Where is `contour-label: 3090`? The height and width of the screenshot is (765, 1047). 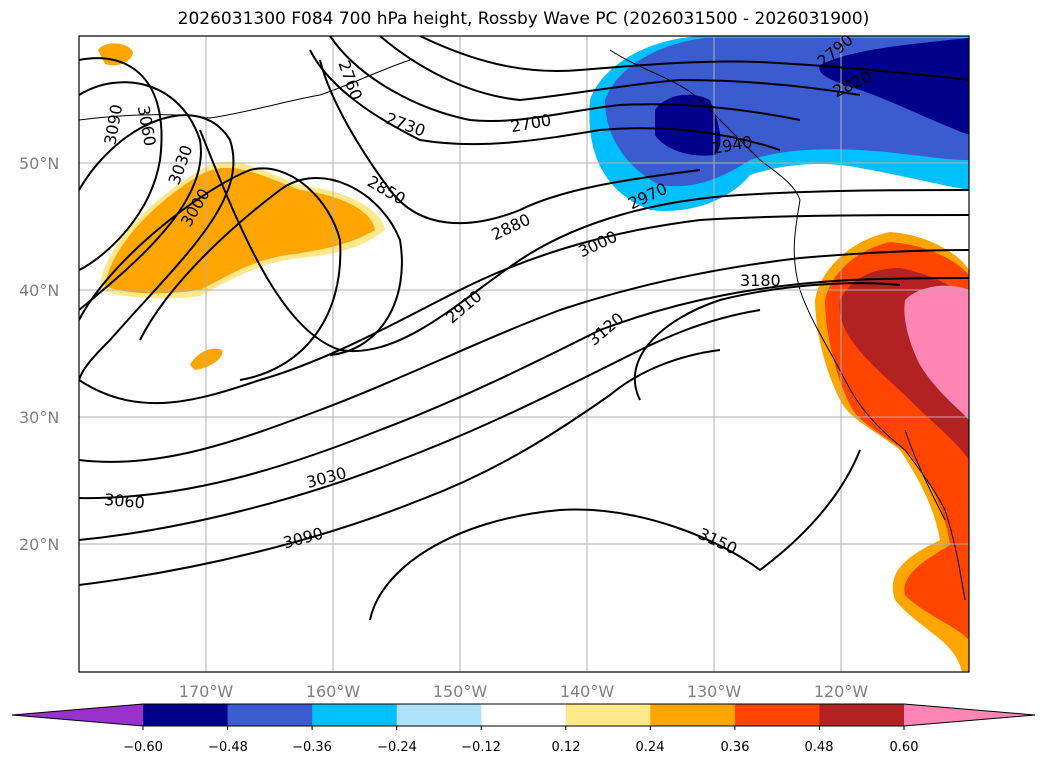 contour-label: 3090 is located at coordinates (303, 538).